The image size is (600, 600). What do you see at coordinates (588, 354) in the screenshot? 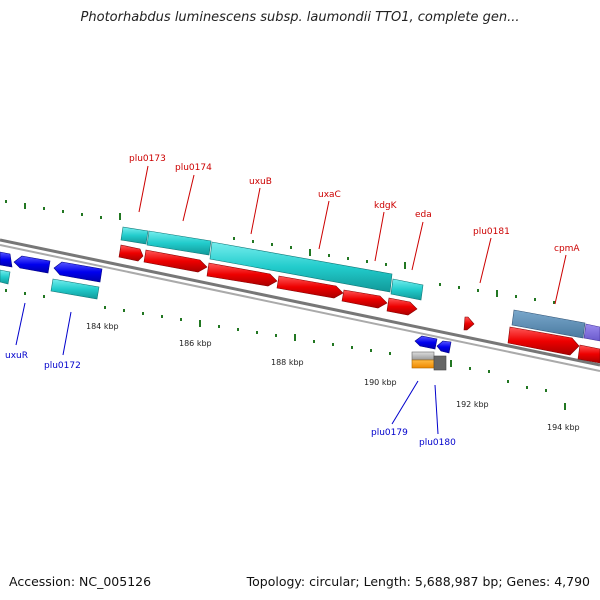
I see `next-cds-partial` at bounding box center [588, 354].